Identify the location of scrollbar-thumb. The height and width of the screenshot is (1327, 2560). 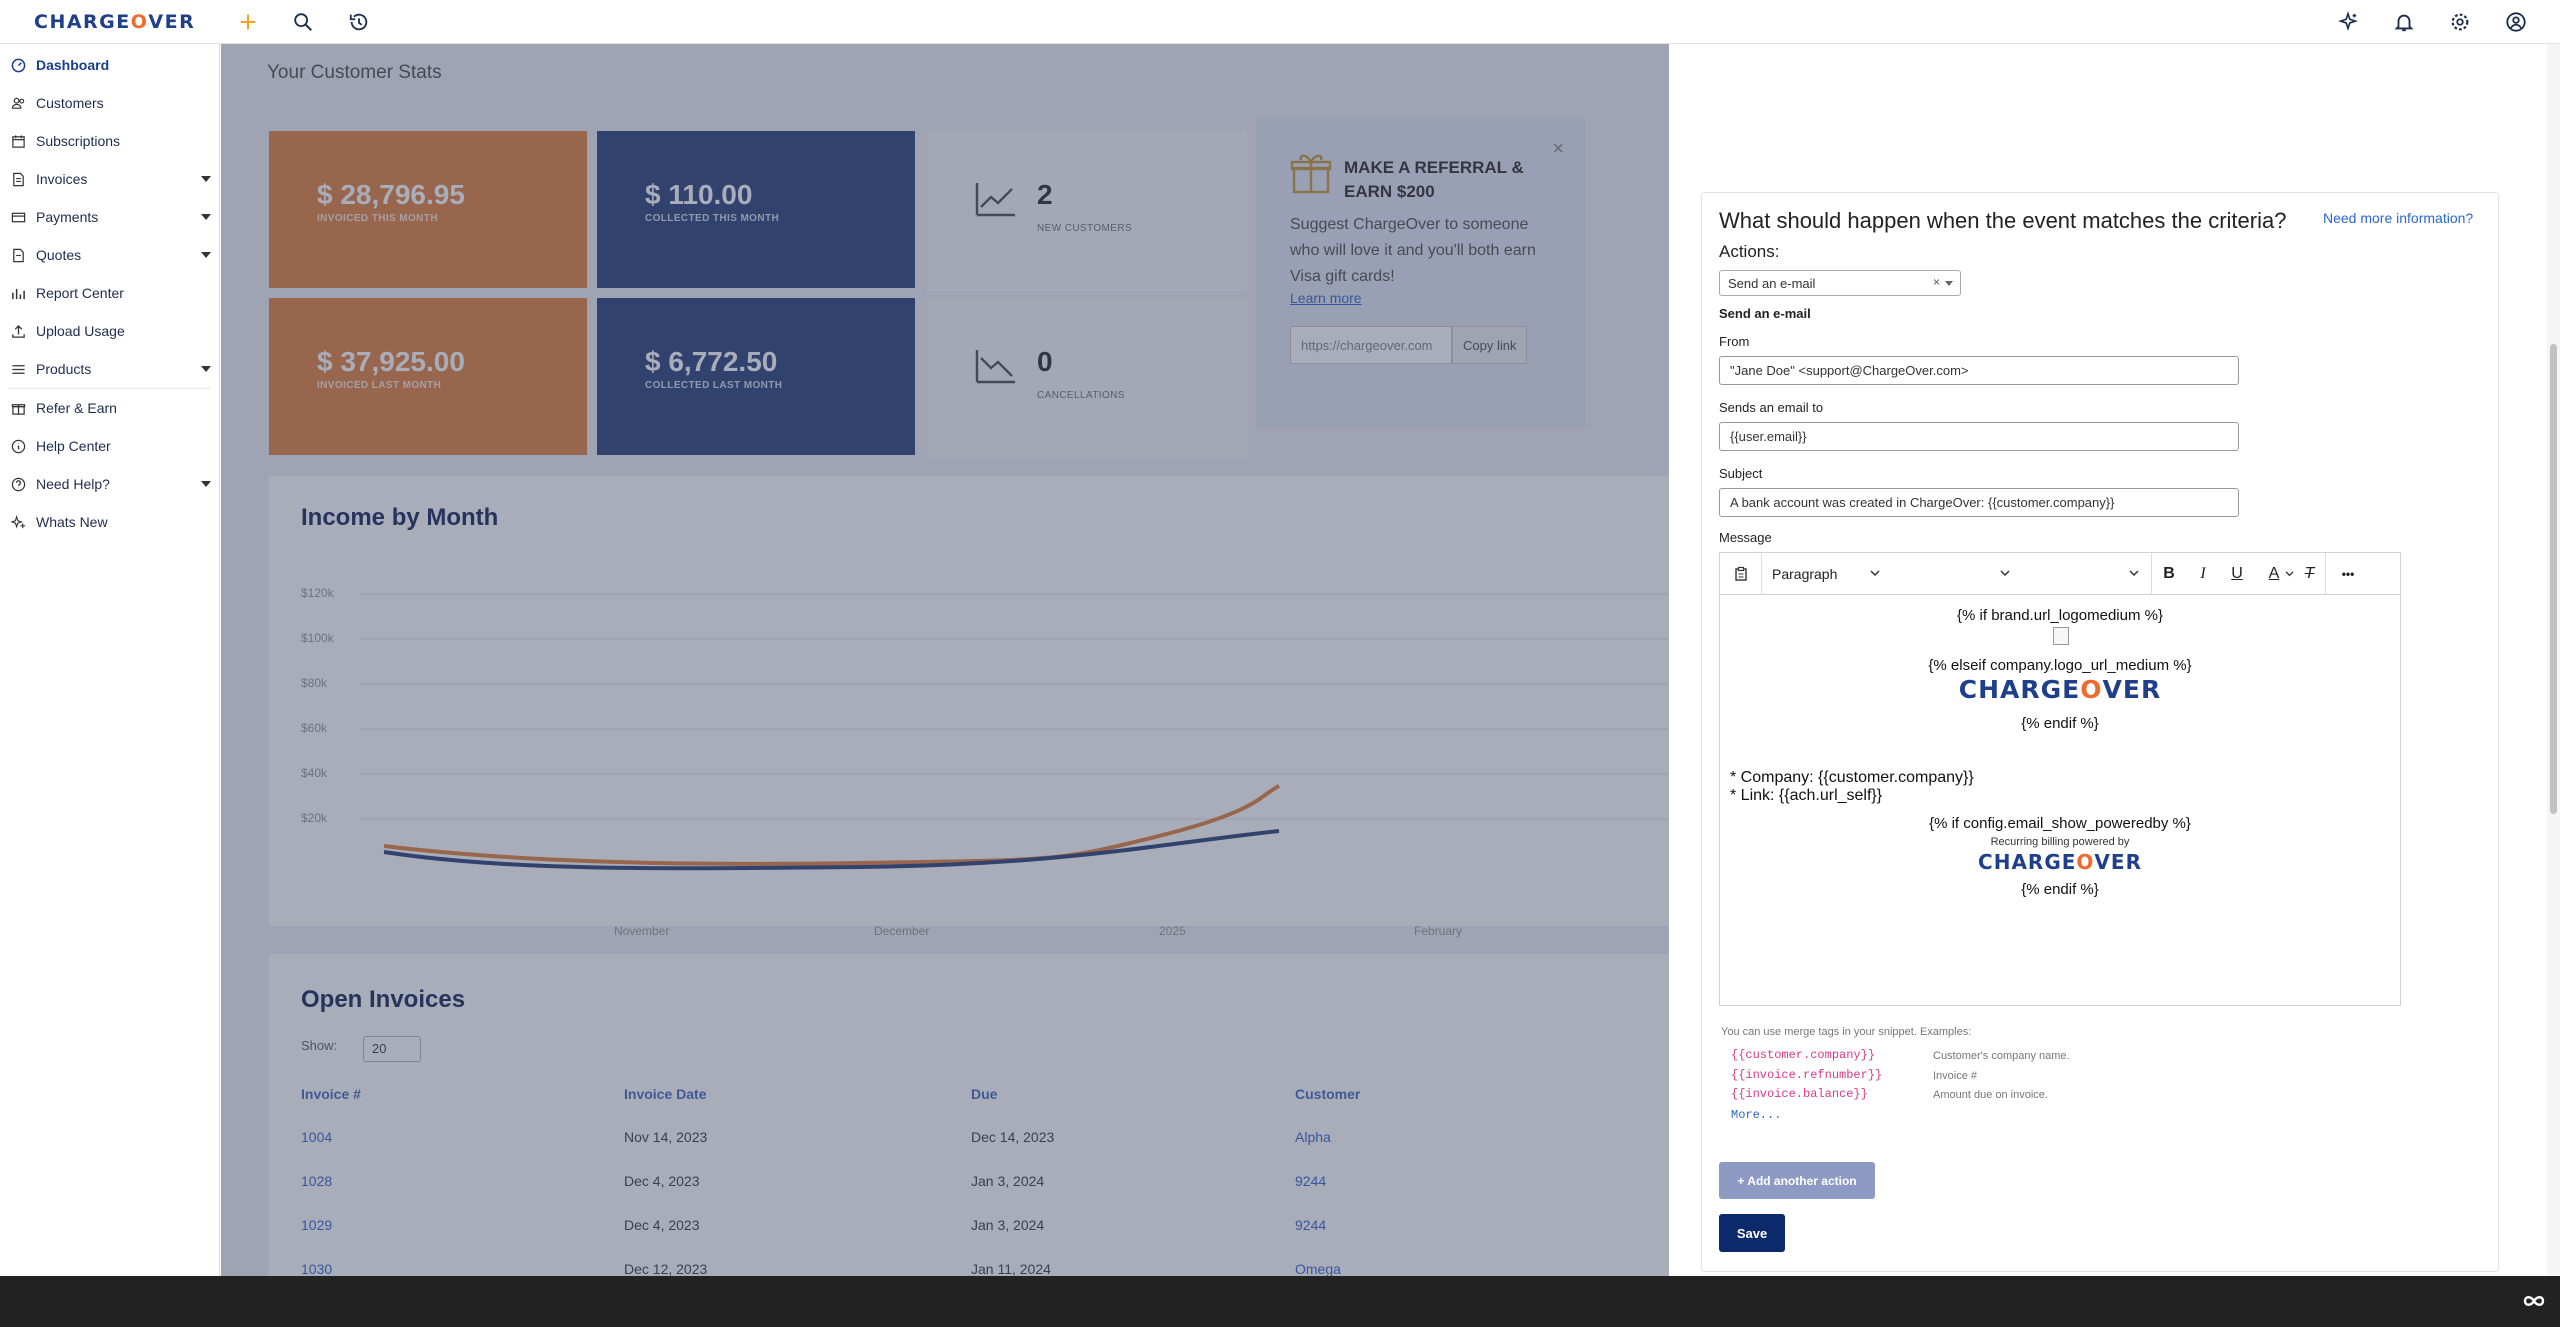
(2553, 579).